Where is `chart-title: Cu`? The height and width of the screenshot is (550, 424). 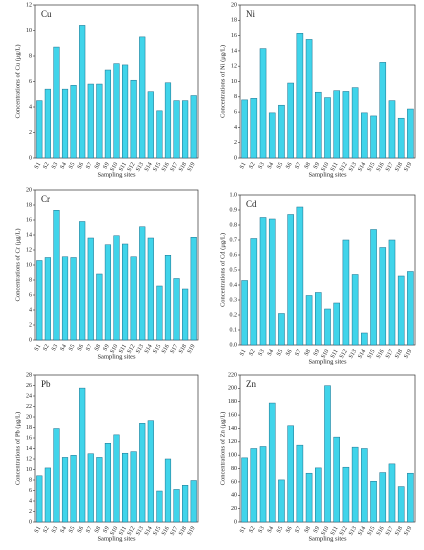
chart-title: Cu is located at coordinates (46, 14).